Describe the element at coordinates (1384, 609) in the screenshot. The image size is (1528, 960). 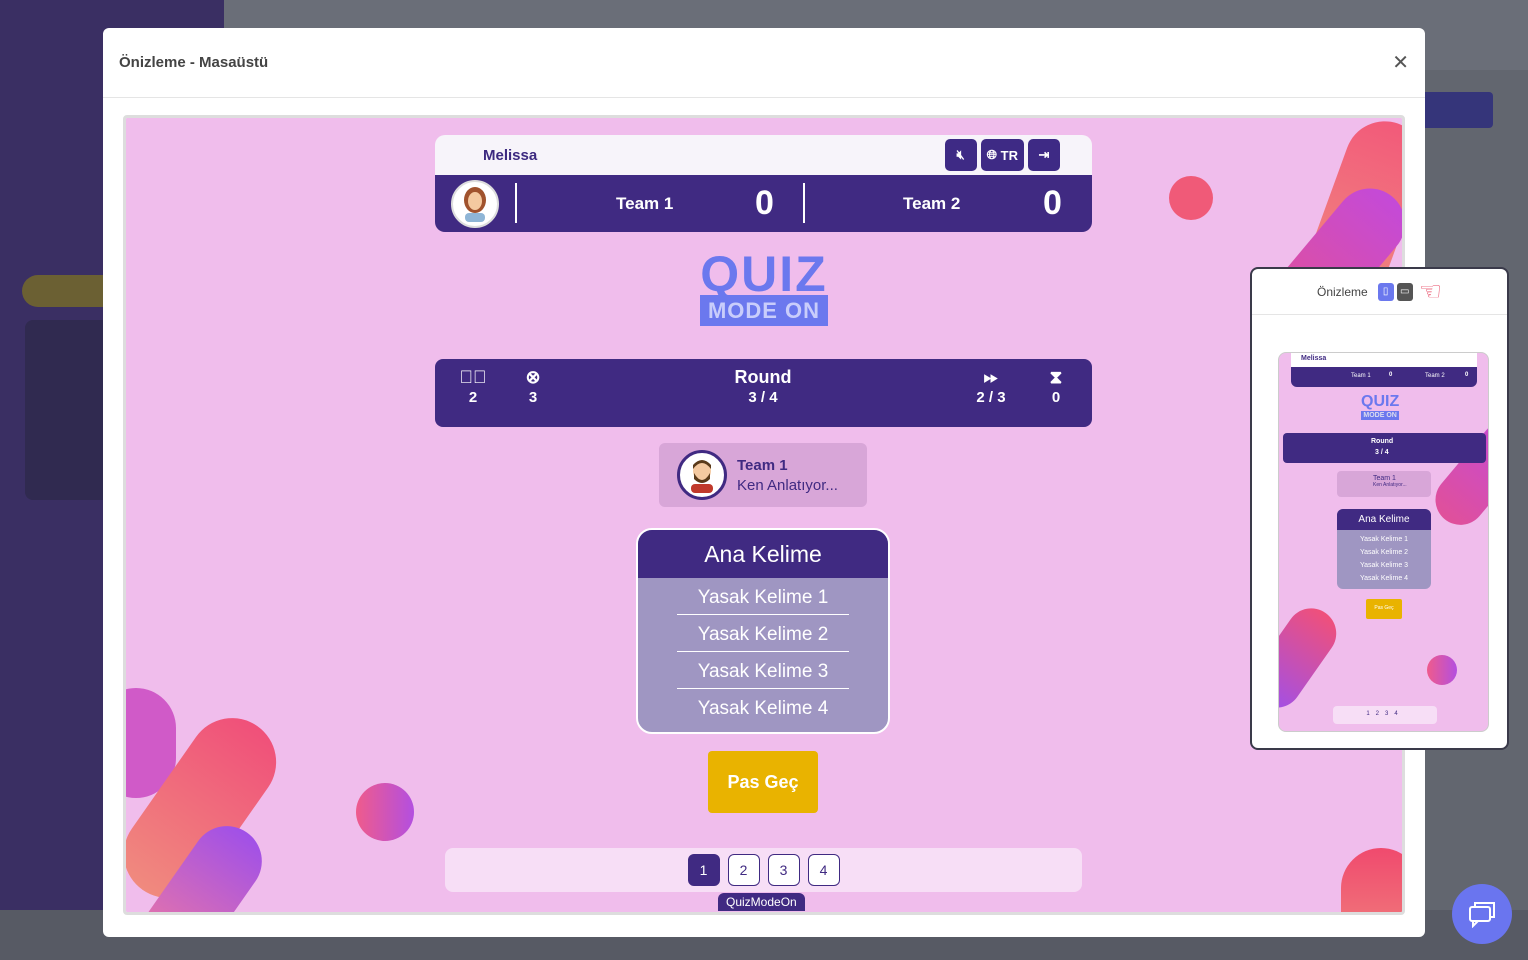
I see `mini-pass-button: Pas Geç` at that location.